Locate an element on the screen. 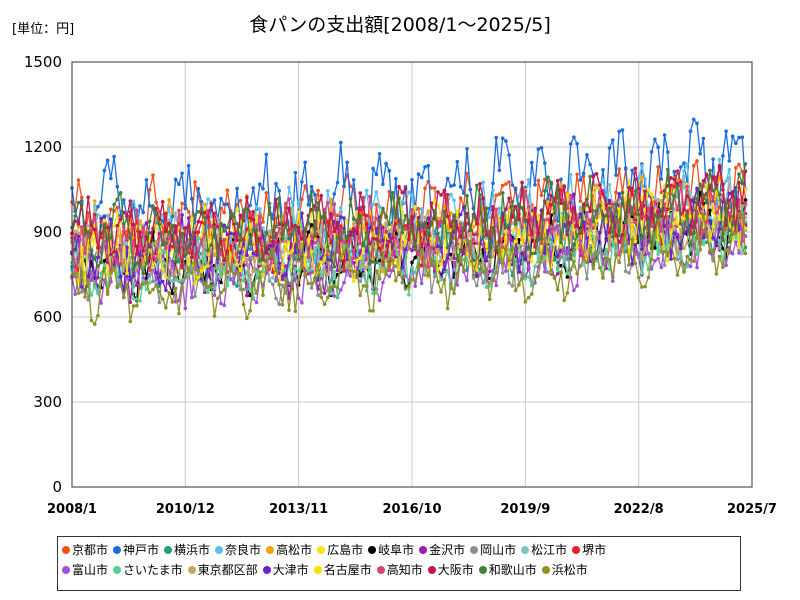 This screenshot has width=800, height=600. legend-label: 横浜市 is located at coordinates (192, 550).